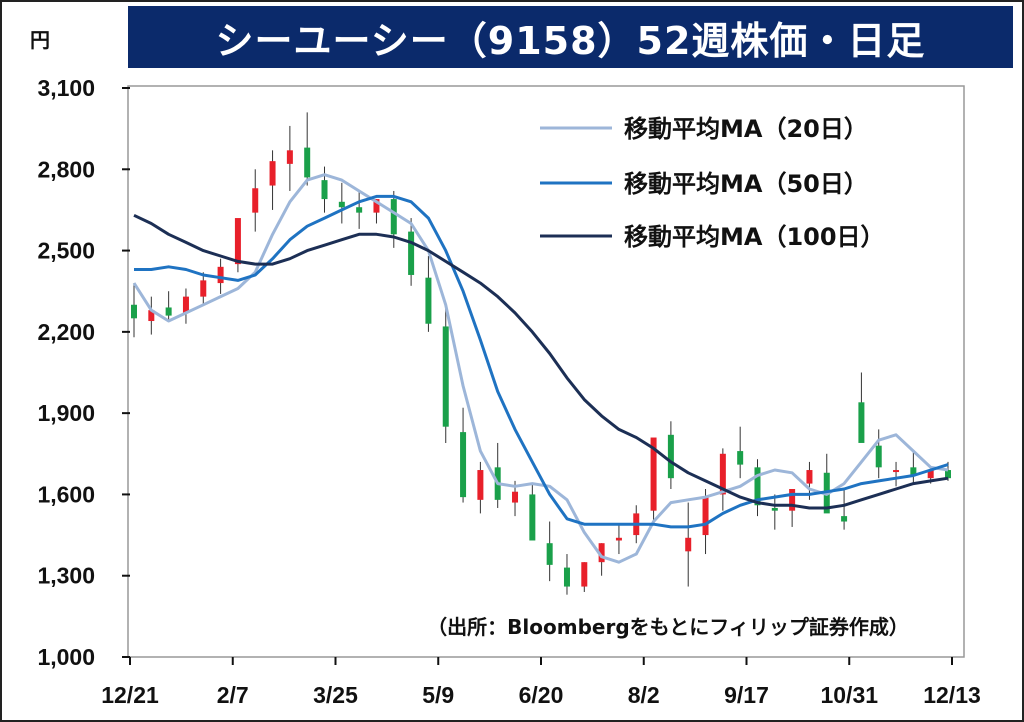 This screenshot has width=1024, height=722. What do you see at coordinates (668, 627) in the screenshot?
I see `source-note: （出所：Bloombergをもとにフィリップ証券作成）` at bounding box center [668, 627].